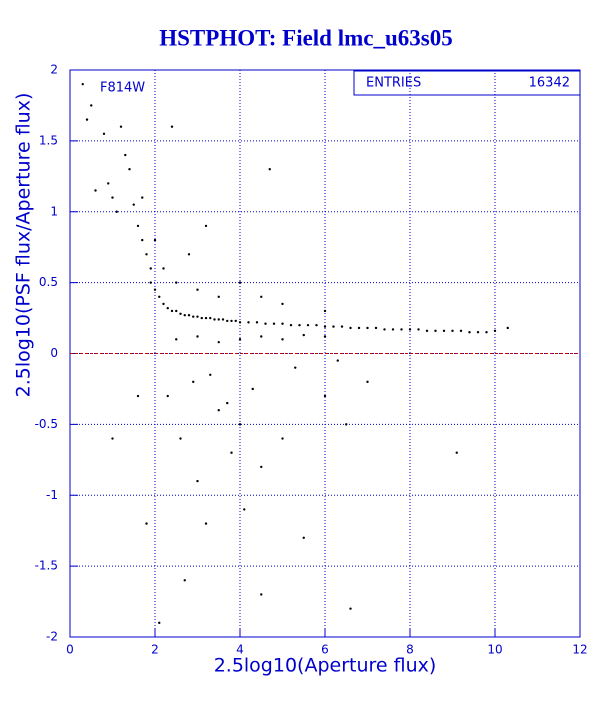 The height and width of the screenshot is (713, 612). I want to click on x-axis-label: 2.5log10(Aperture flux), so click(325, 666).